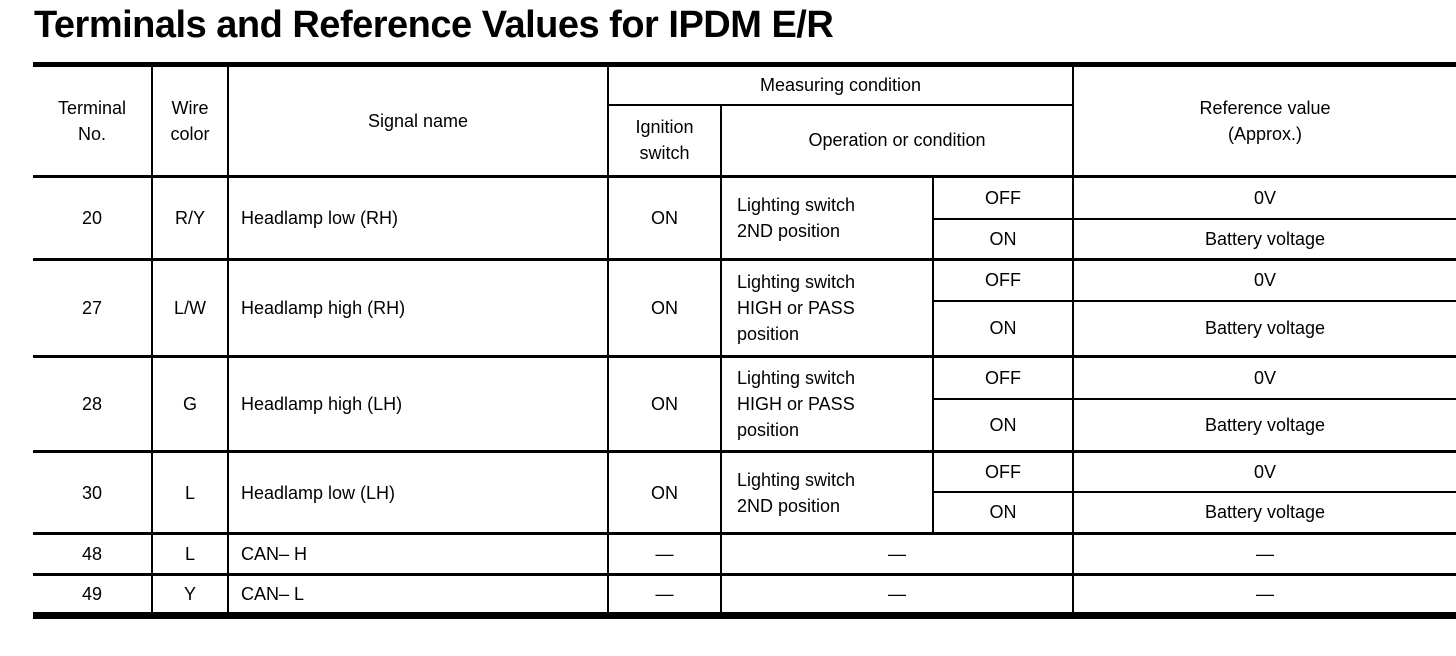  What do you see at coordinates (93, 595) in the screenshot?
I see `terminal-no-cell: 49` at bounding box center [93, 595].